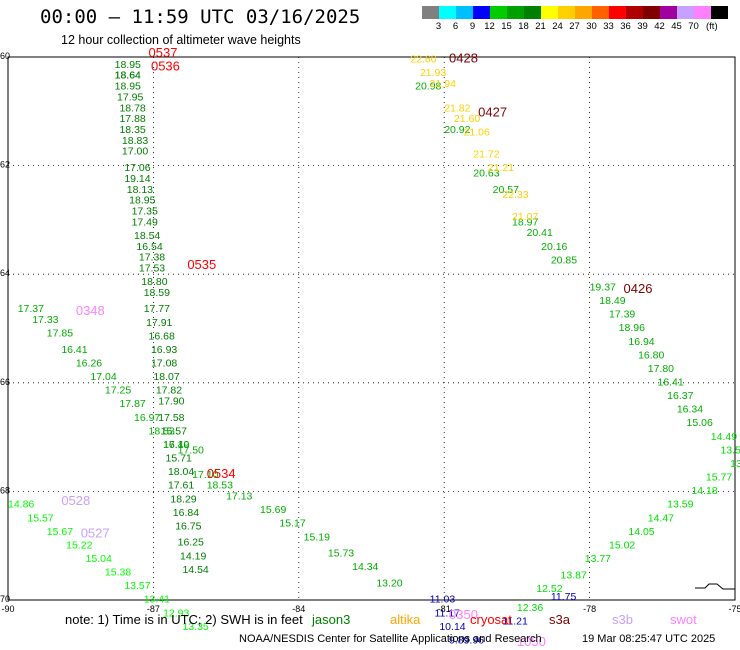 The image size is (740, 650). What do you see at coordinates (239, 497) in the screenshot?
I see `wave-height-label: 17.13` at bounding box center [239, 497].